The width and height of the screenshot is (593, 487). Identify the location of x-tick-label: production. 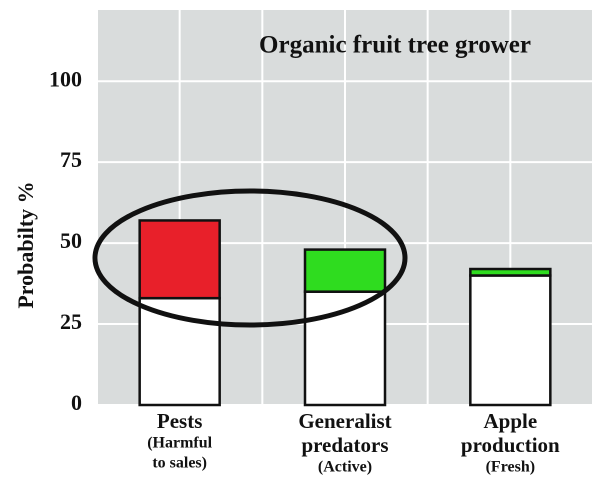
(510, 445).